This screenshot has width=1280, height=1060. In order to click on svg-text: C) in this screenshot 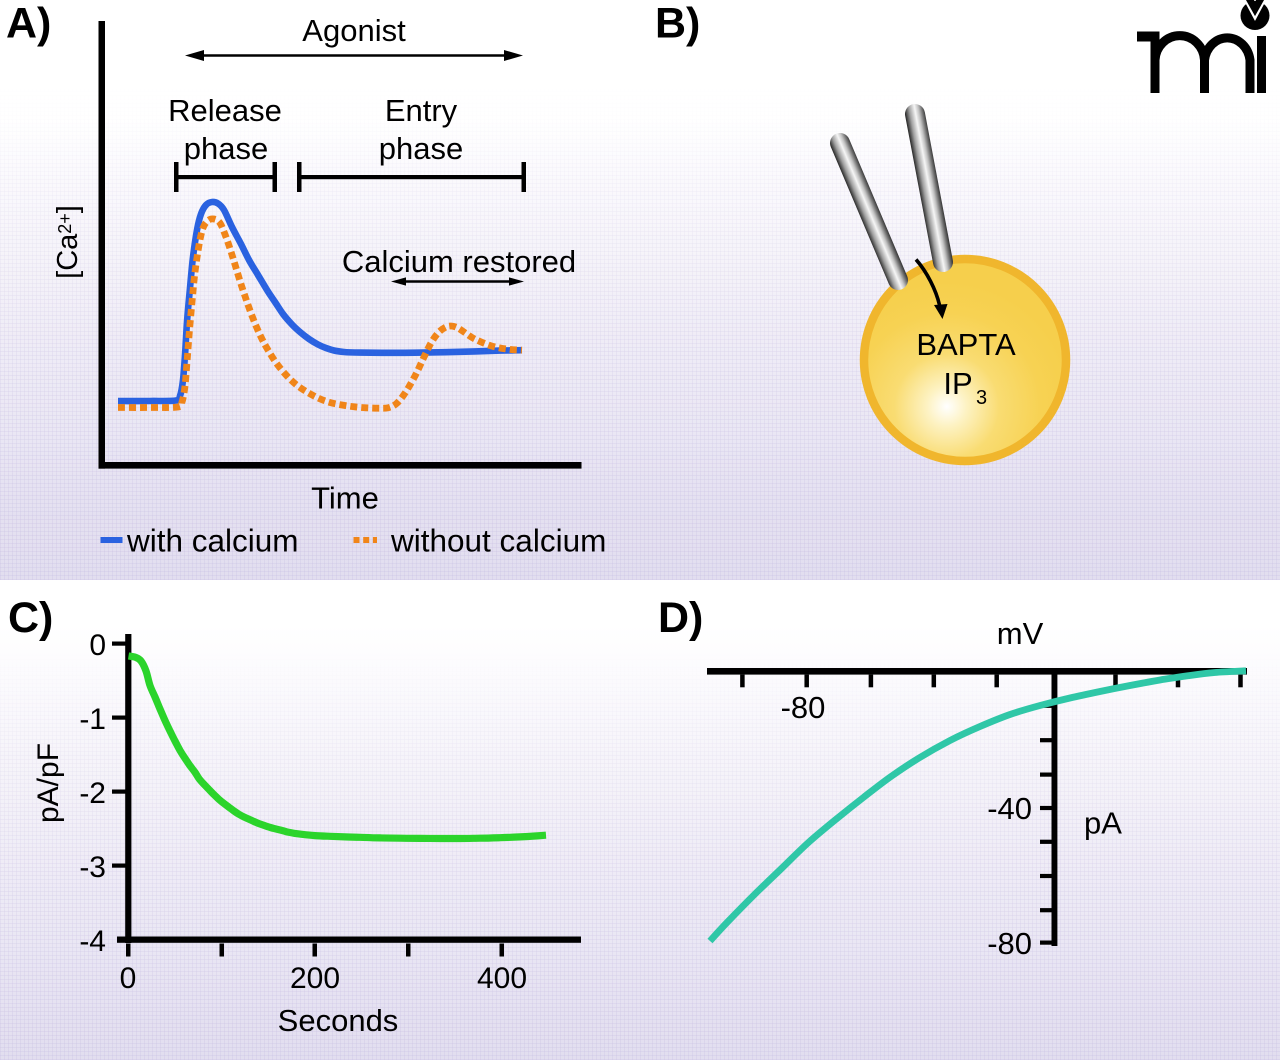, I will do `click(30, 618)`.